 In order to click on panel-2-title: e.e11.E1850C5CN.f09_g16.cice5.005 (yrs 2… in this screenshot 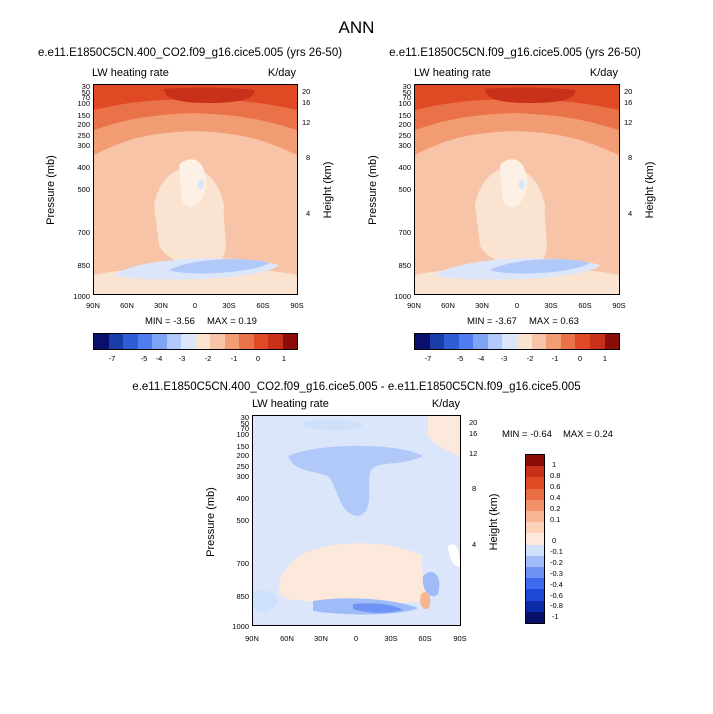, I will do `click(515, 53)`.